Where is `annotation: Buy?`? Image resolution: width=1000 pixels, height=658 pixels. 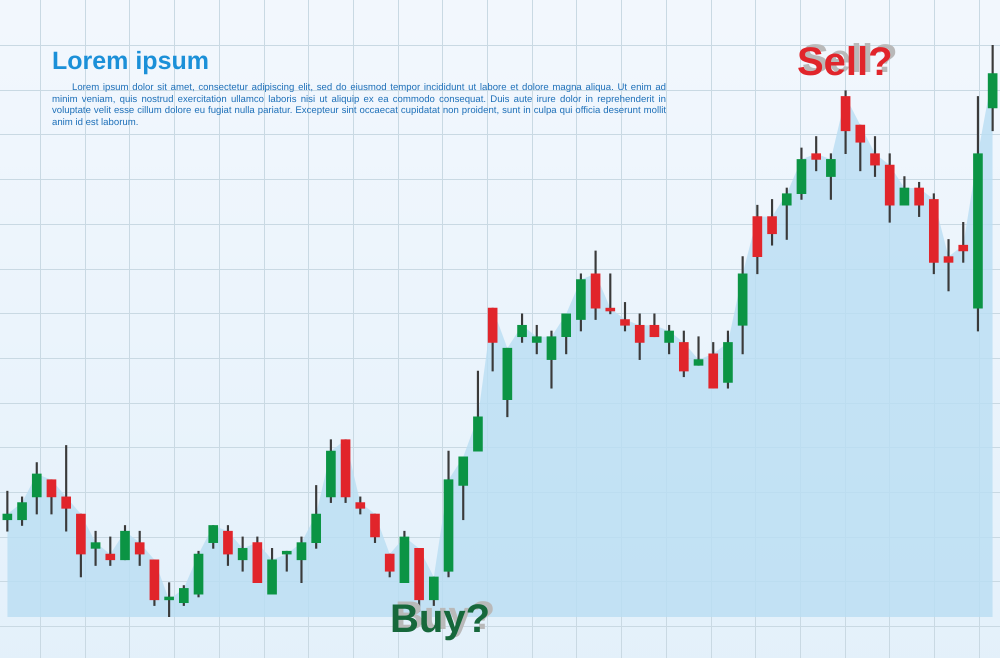
annotation: Buy? is located at coordinates (440, 619).